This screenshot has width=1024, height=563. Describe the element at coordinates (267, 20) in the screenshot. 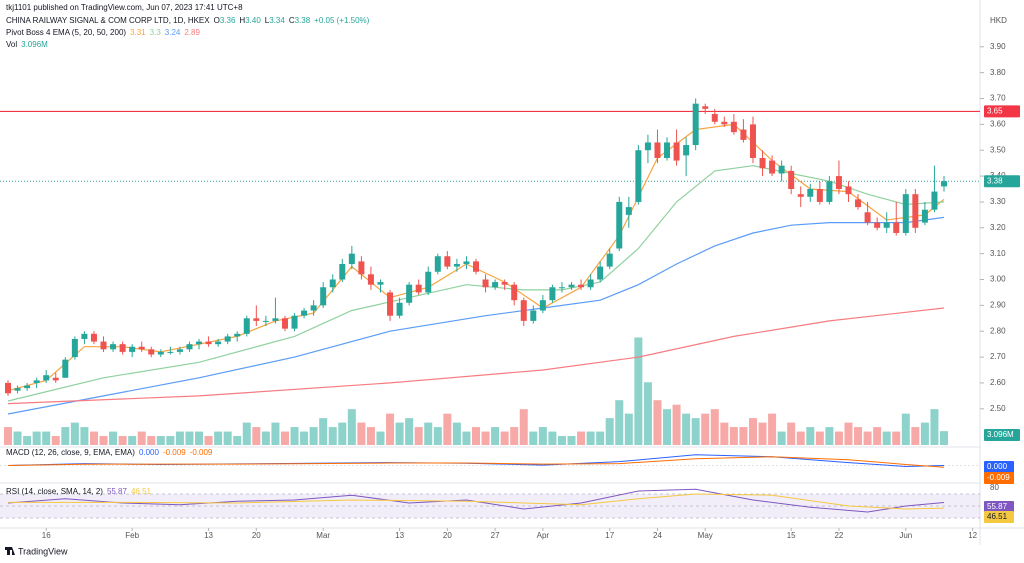

I see `ohlc-key: L` at that location.